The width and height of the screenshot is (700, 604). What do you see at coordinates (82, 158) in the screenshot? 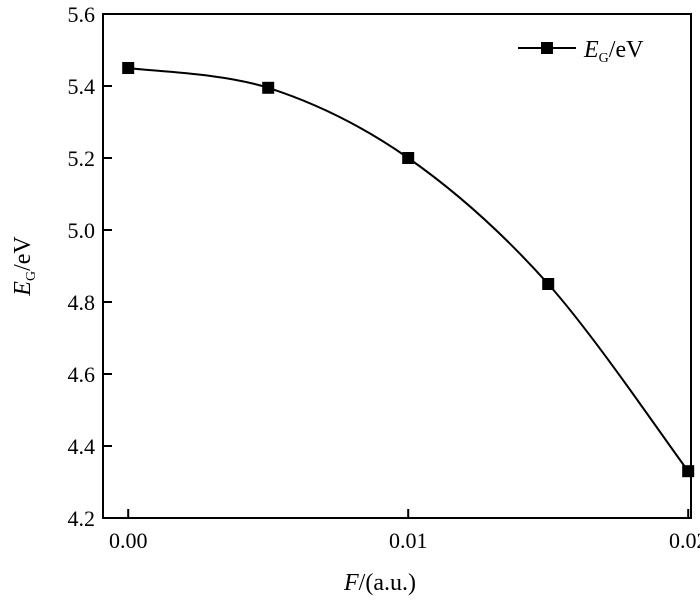
I see `y-tick-label: 5.2` at bounding box center [82, 158].